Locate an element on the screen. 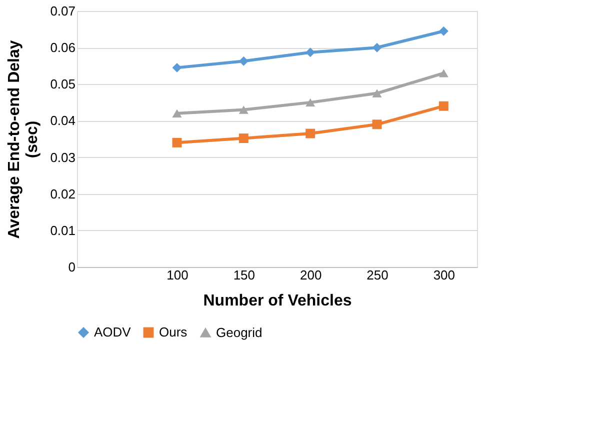  legend-label: AODV is located at coordinates (113, 332).